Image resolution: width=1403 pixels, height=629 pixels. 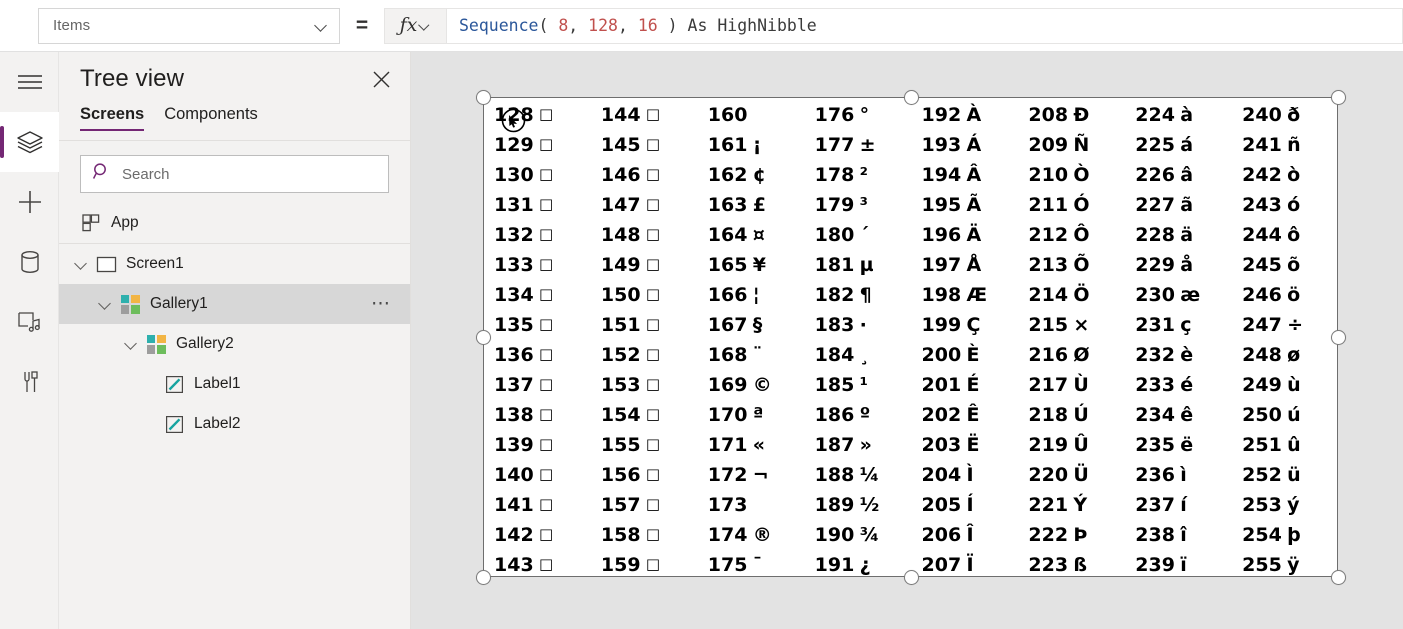 What do you see at coordinates (1071, 355) in the screenshot?
I see `char-cell: 216 Ø` at bounding box center [1071, 355].